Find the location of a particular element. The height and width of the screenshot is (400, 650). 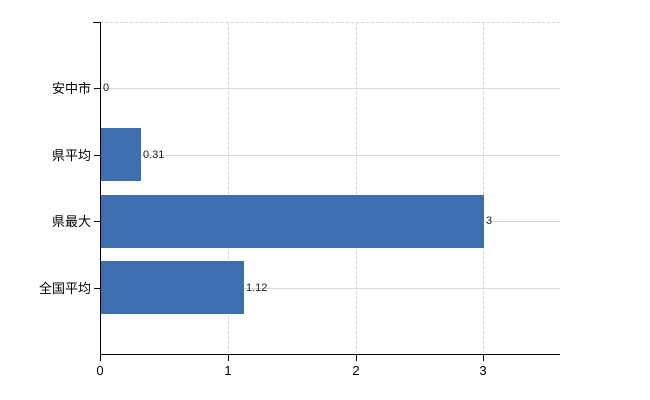

category-label: 安中市 is located at coordinates (71, 88).